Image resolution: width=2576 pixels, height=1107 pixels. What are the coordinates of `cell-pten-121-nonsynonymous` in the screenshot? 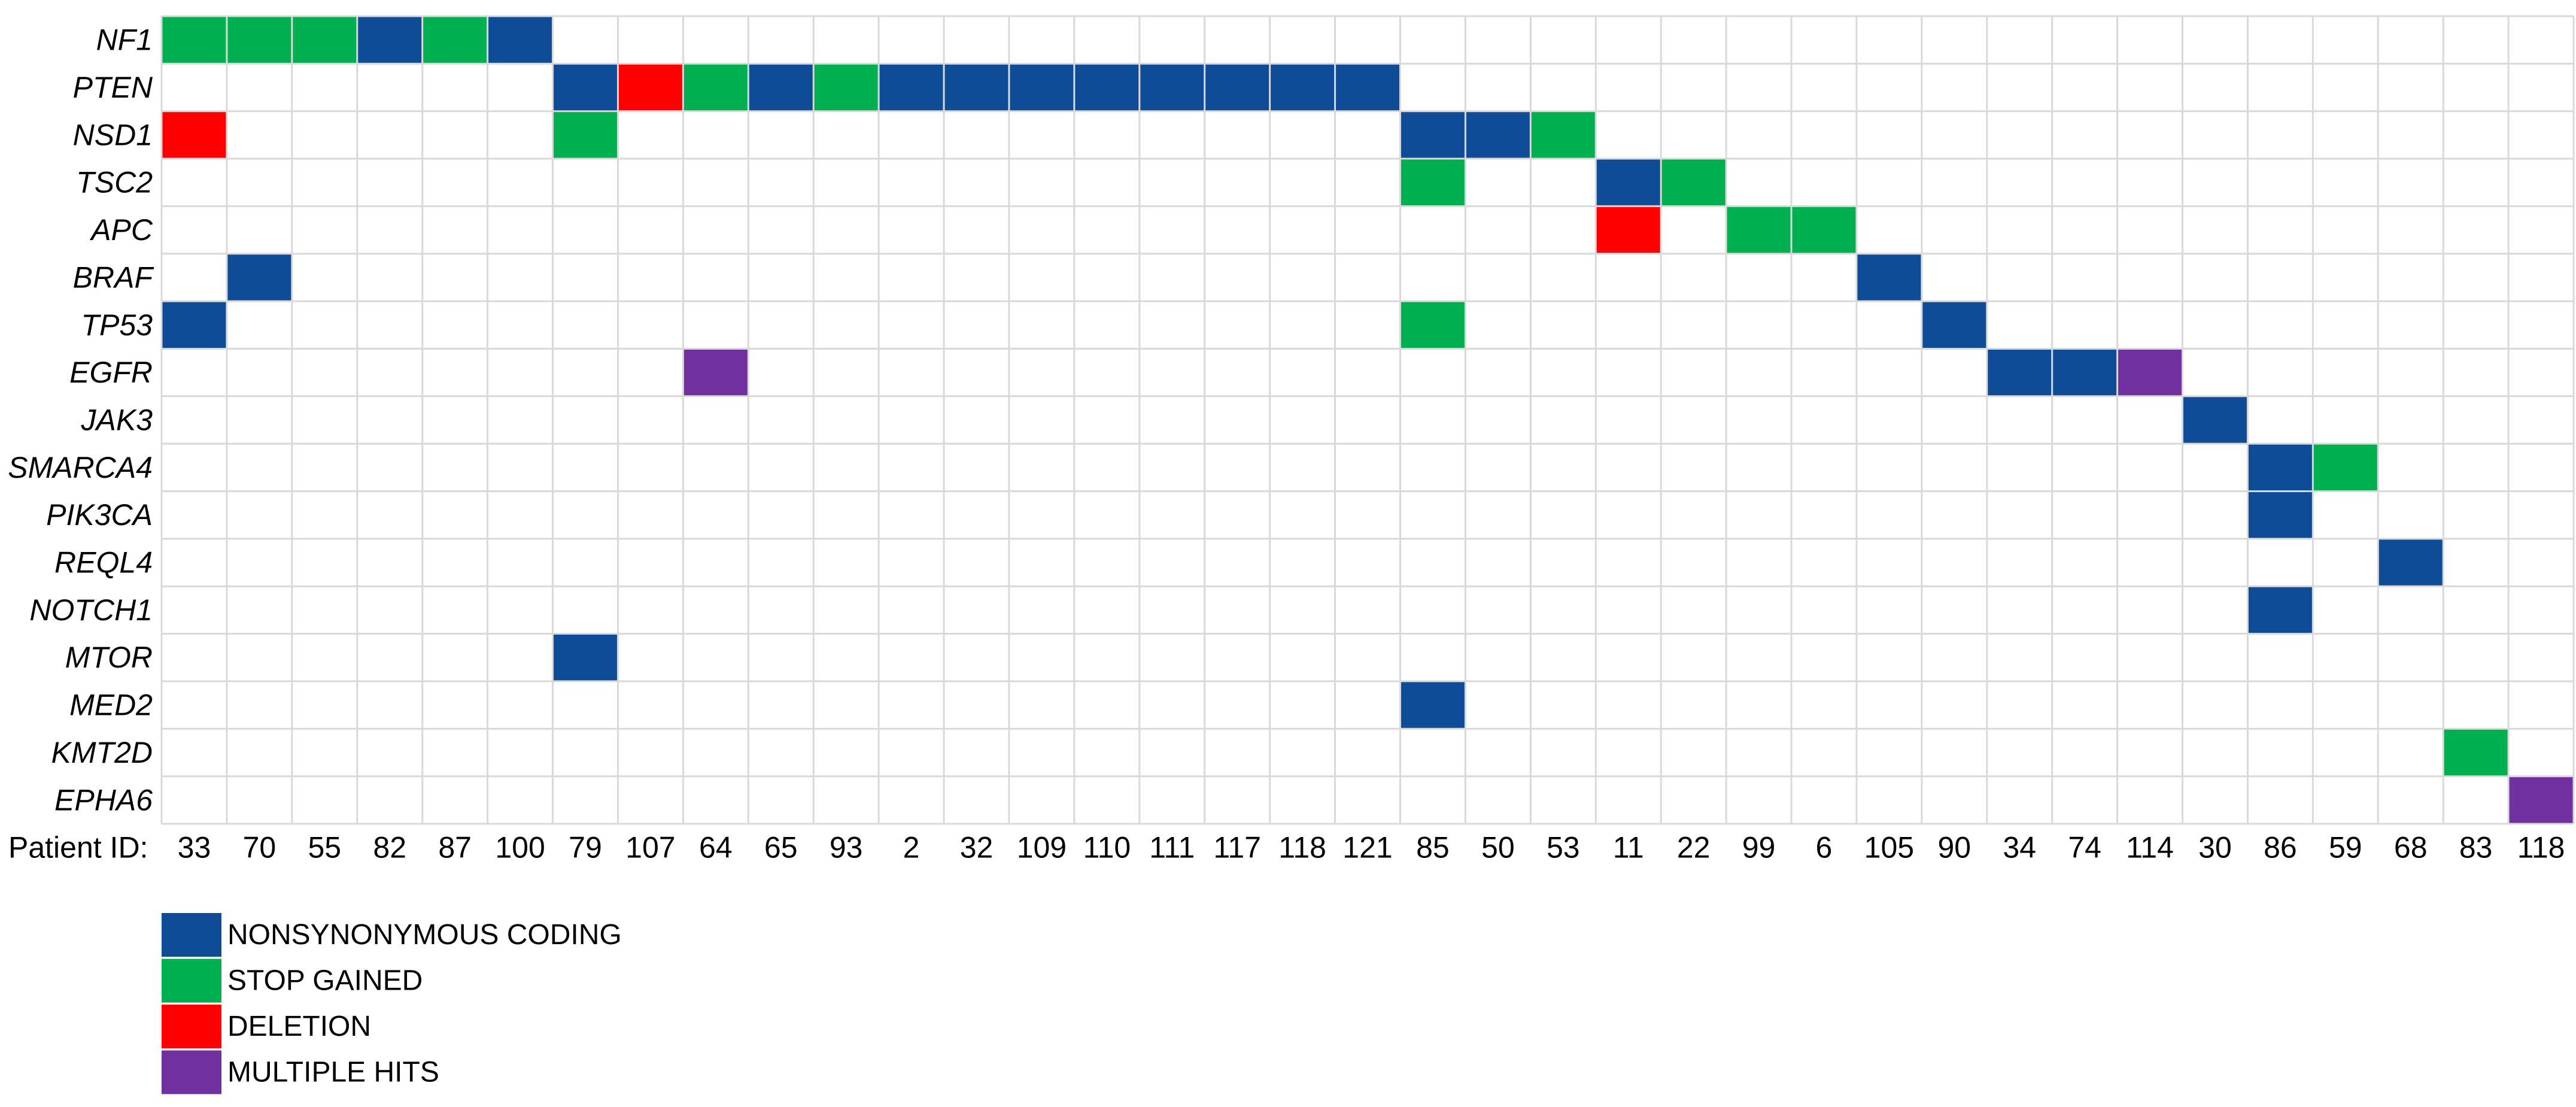 It's located at (1368, 87).